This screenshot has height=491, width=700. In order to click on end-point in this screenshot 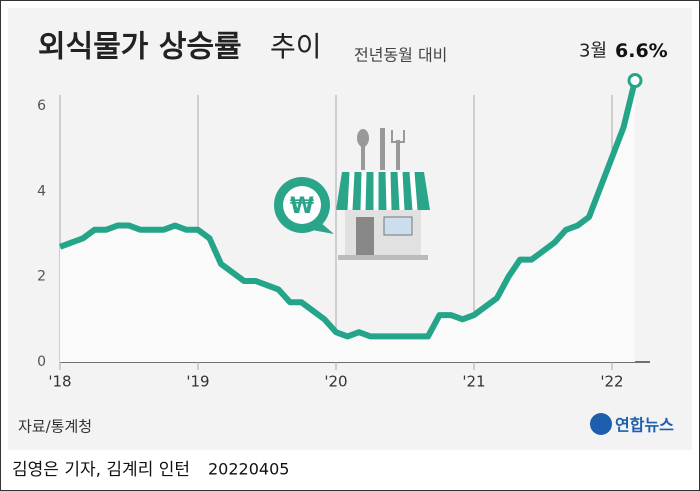, I will do `click(635, 81)`.